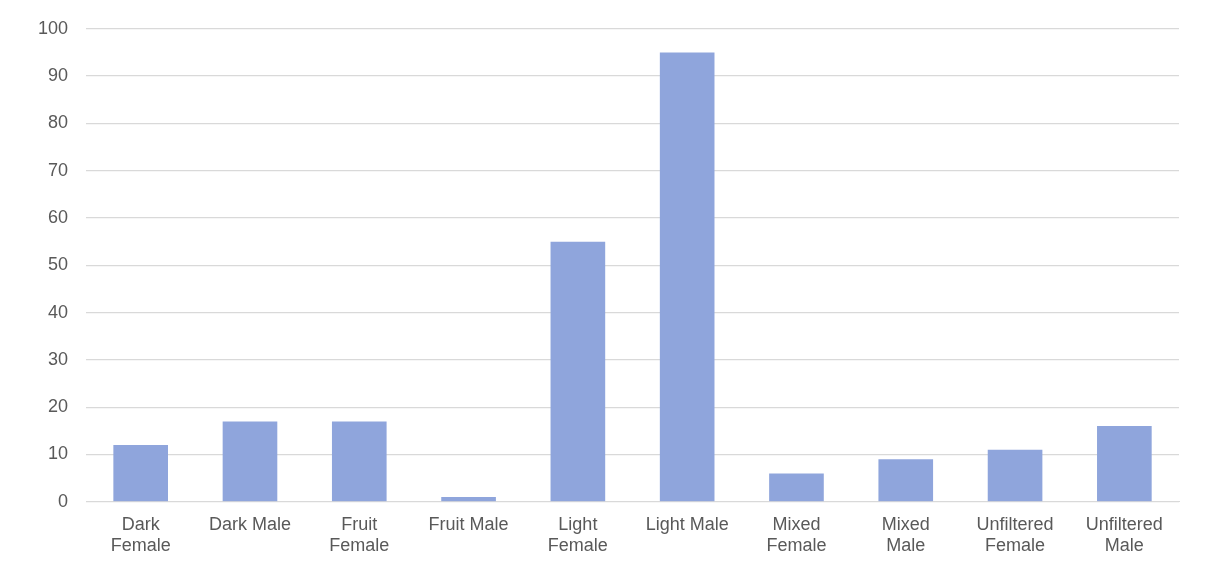 The height and width of the screenshot is (579, 1209). What do you see at coordinates (58, 75) in the screenshot?
I see `y-tick-label: 90` at bounding box center [58, 75].